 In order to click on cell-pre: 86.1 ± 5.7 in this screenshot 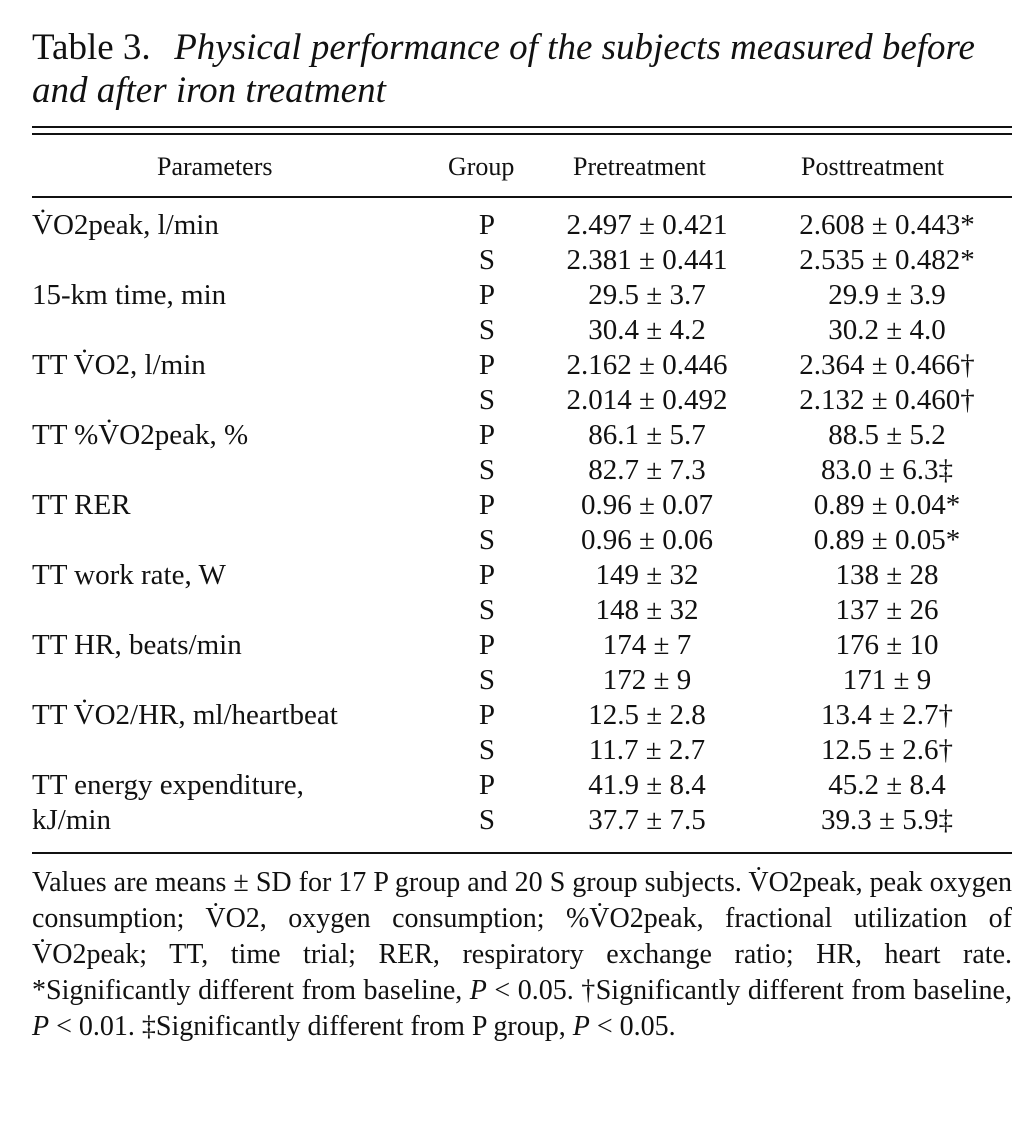, I will do `click(647, 435)`.